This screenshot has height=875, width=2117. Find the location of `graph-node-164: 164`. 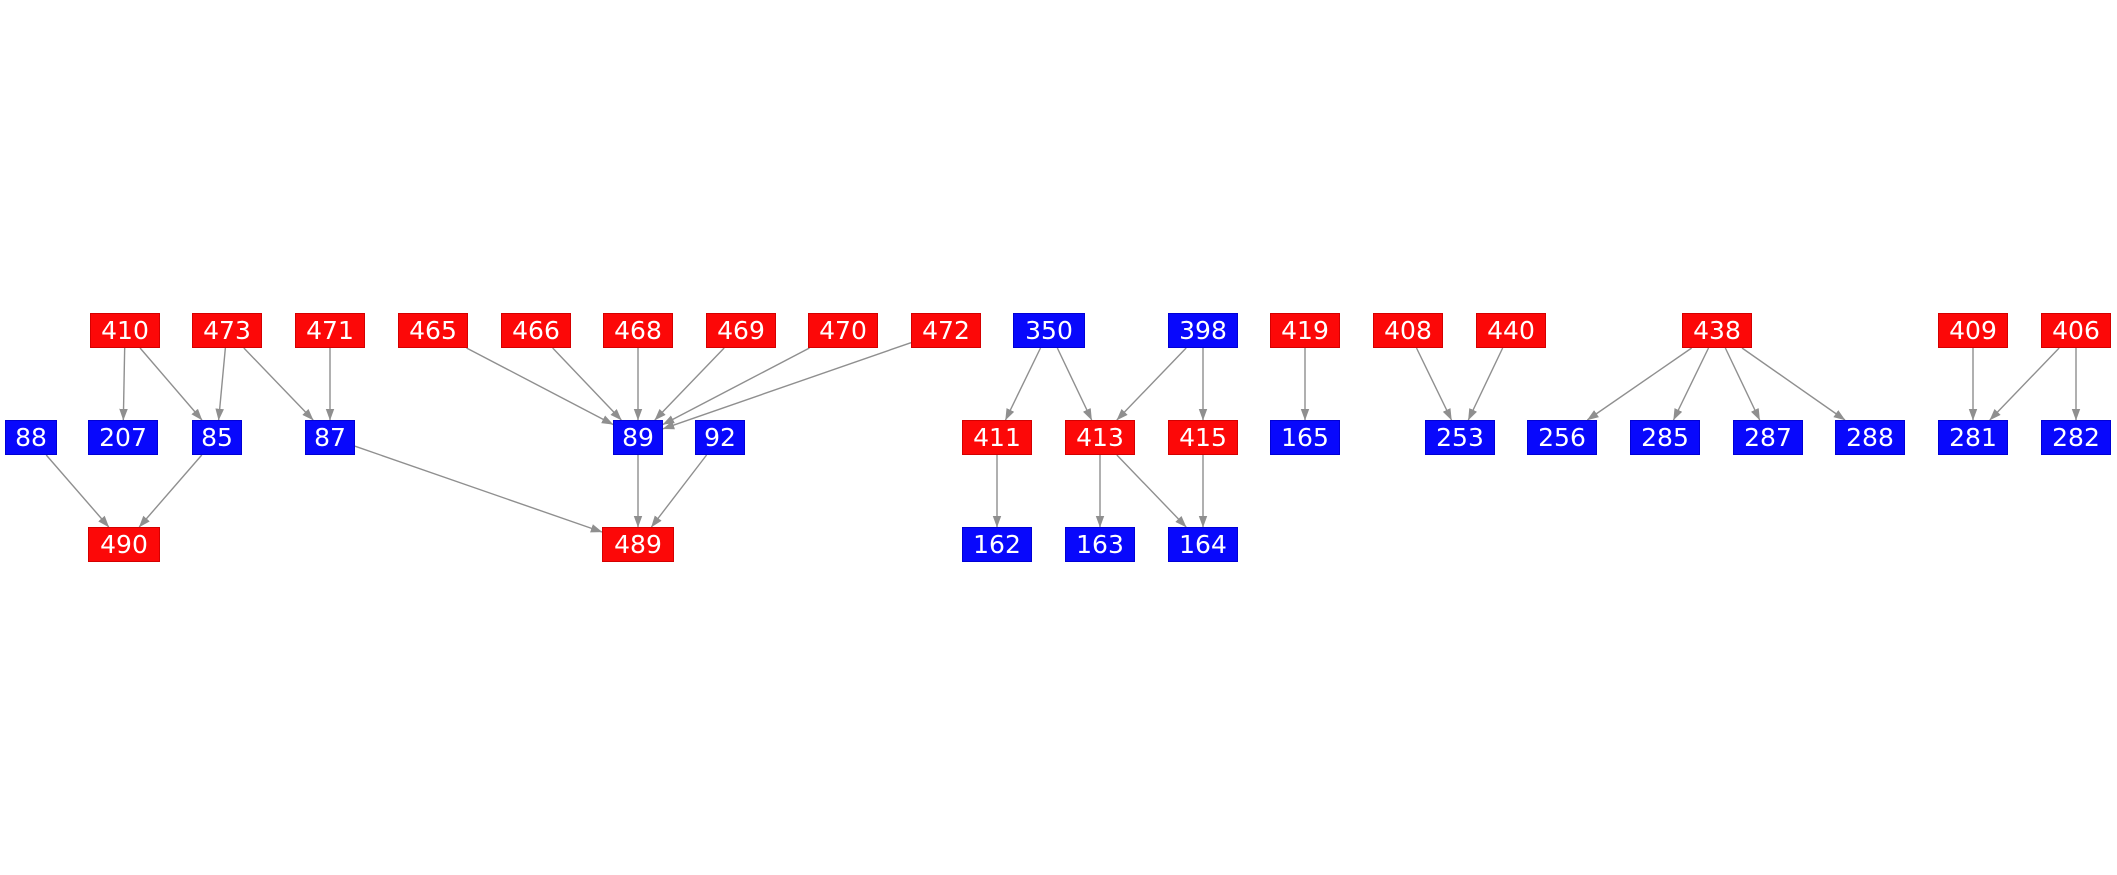

graph-node-164: 164 is located at coordinates (1203, 544).